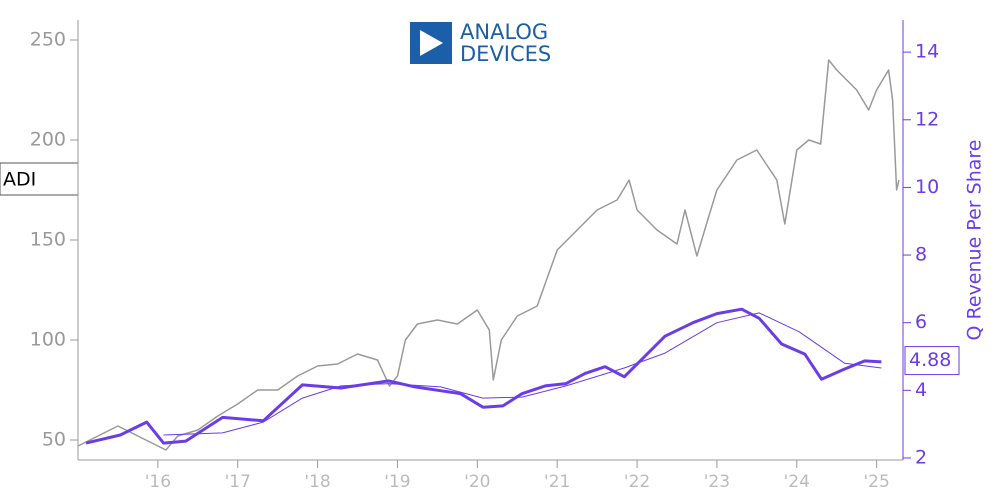  Describe the element at coordinates (505, 54) in the screenshot. I see `logo-text: DEVICES` at that location.